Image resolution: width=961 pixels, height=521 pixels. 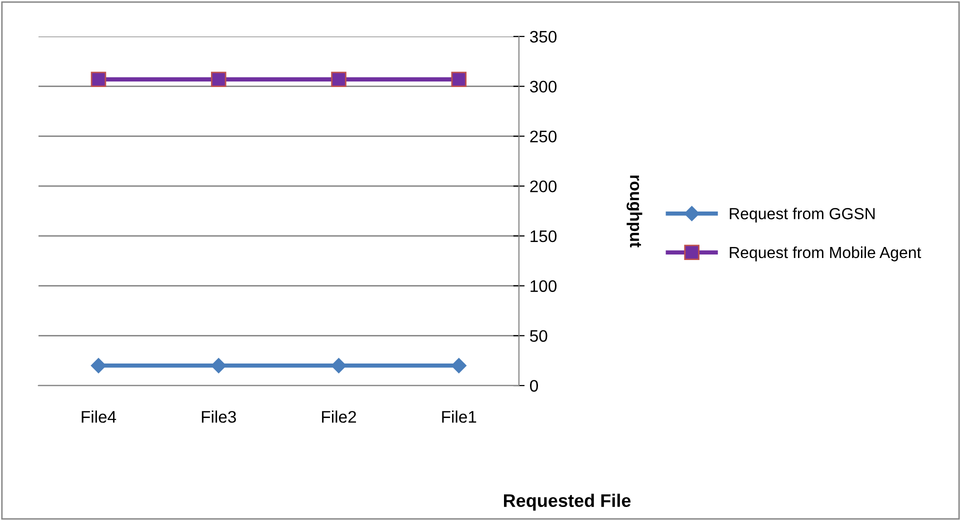 I want to click on y-tick-label: 150, so click(x=543, y=236).